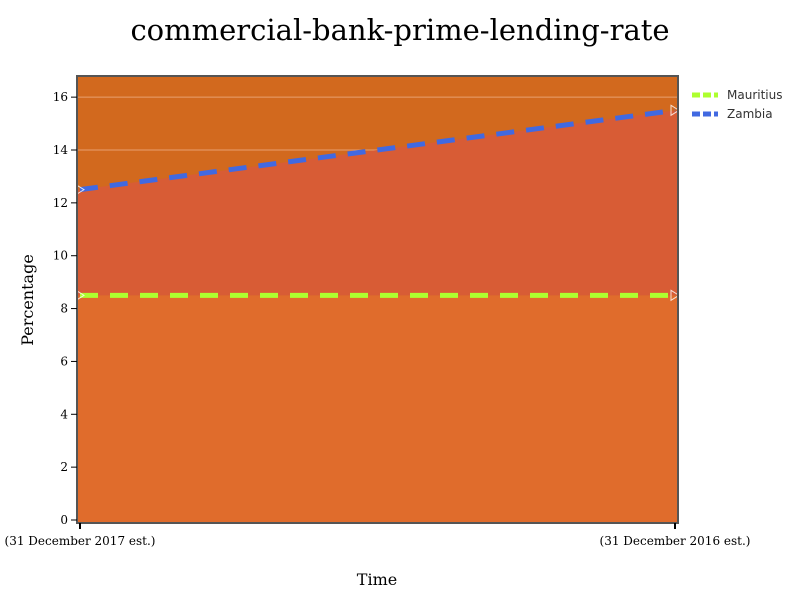  What do you see at coordinates (675, 541) in the screenshot?
I see `x-tick-label: (31 December 2016 est.)` at bounding box center [675, 541].